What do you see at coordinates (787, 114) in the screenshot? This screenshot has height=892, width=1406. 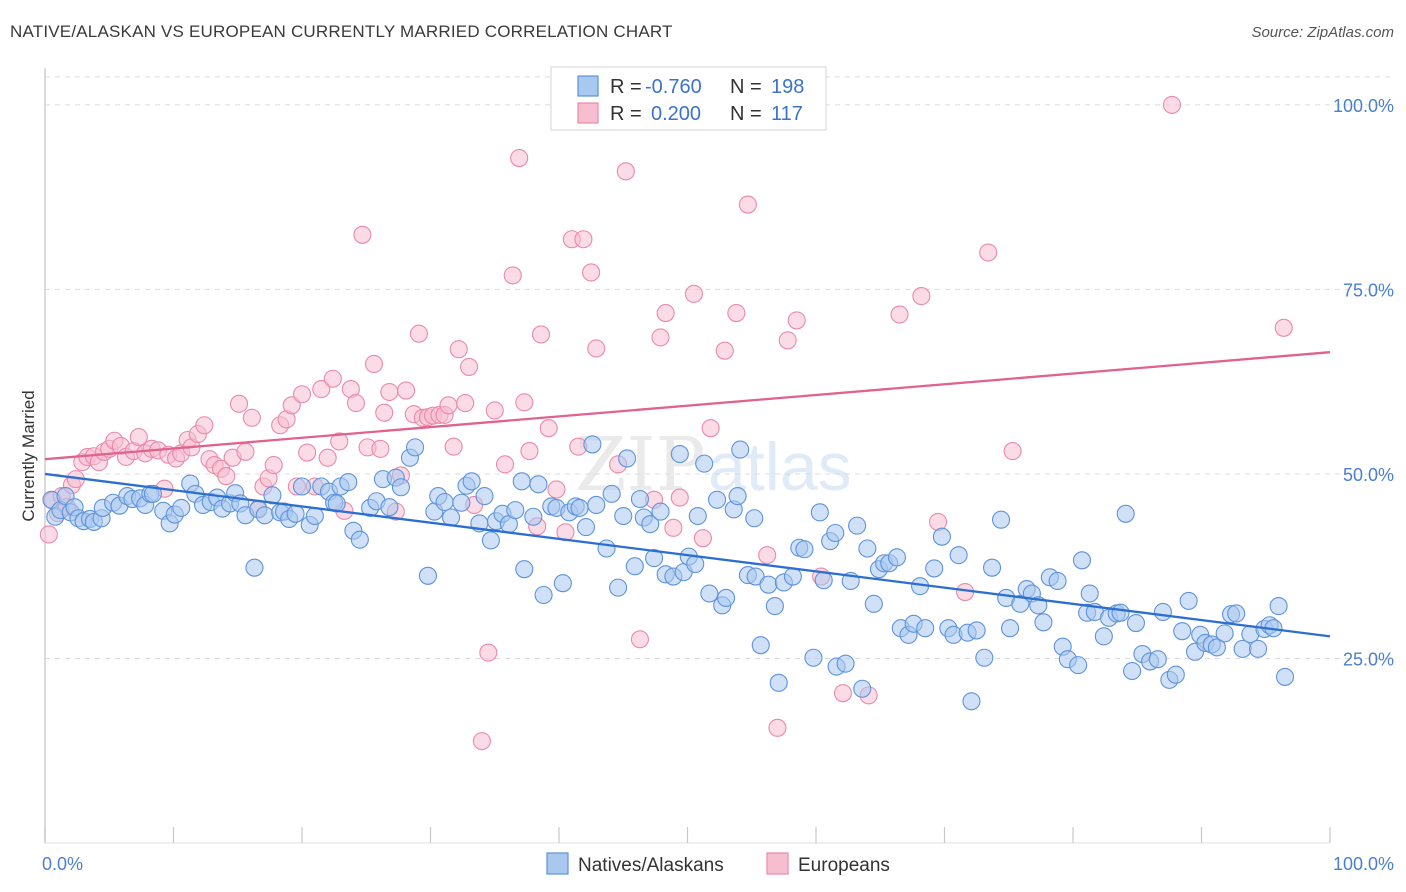 I see `legend-pink-n-value: 117` at bounding box center [787, 114].